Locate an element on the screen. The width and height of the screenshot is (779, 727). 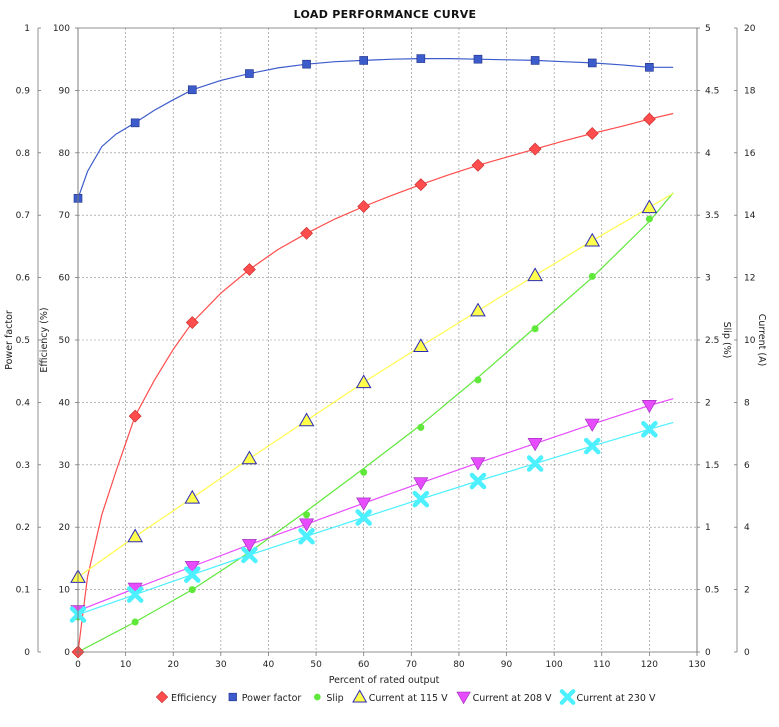
slip-tick-label: 1 is located at coordinates (708, 528).